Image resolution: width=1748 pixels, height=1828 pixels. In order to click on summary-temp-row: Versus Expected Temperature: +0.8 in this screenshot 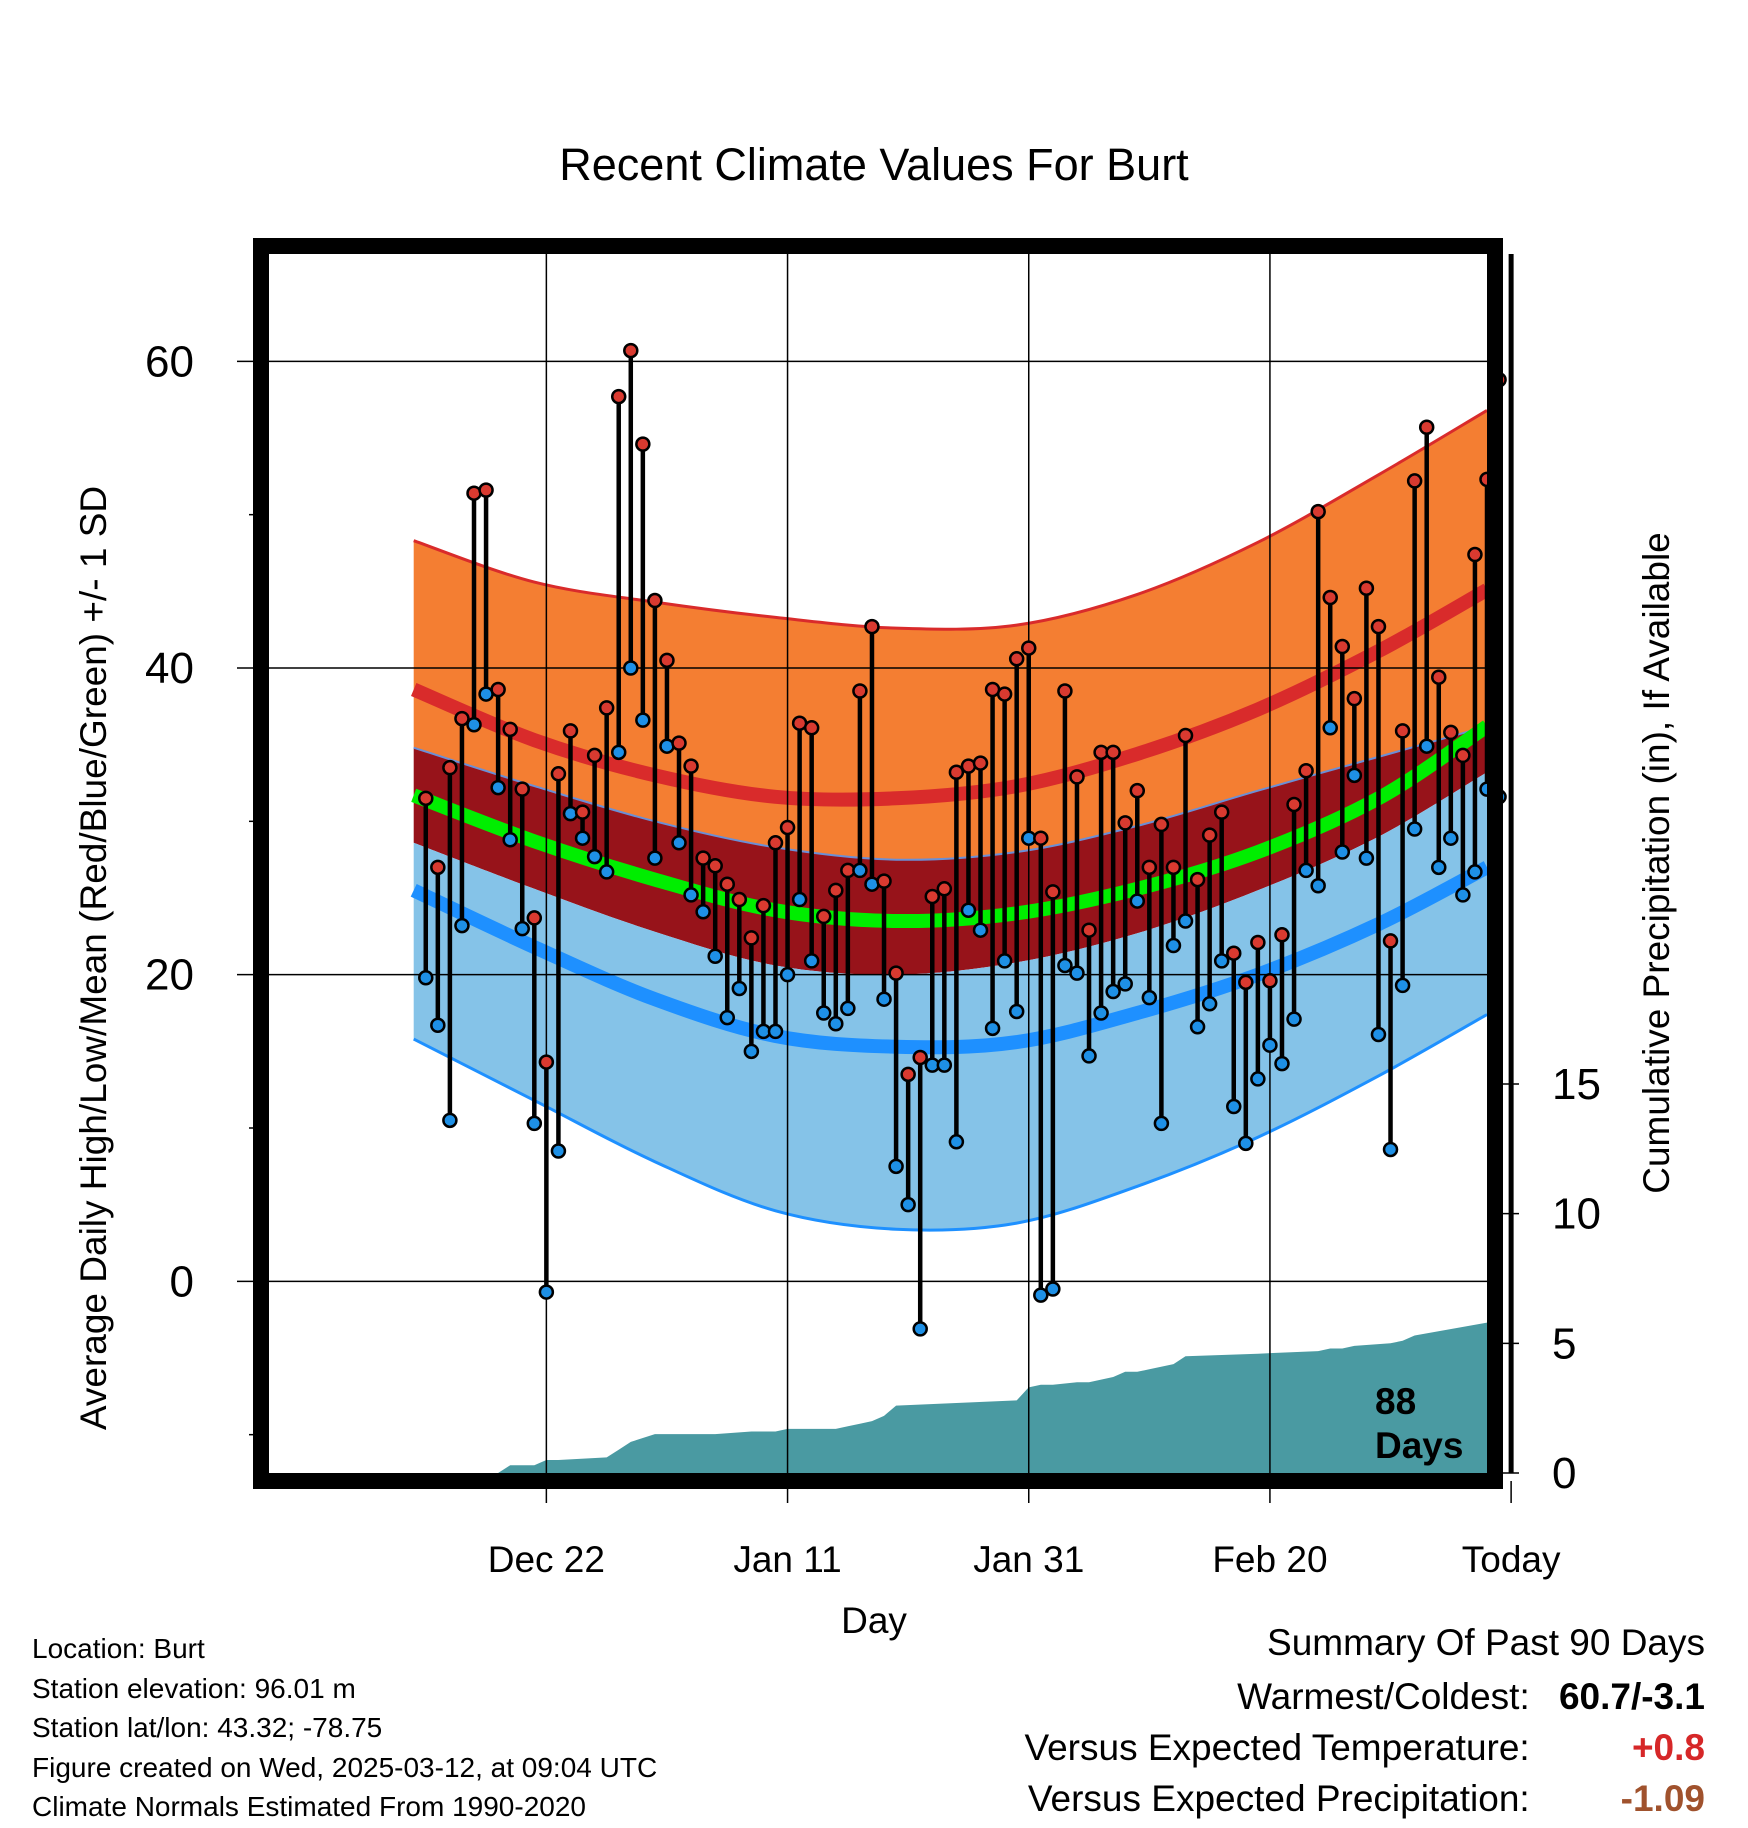, I will do `click(1364, 1748)`.